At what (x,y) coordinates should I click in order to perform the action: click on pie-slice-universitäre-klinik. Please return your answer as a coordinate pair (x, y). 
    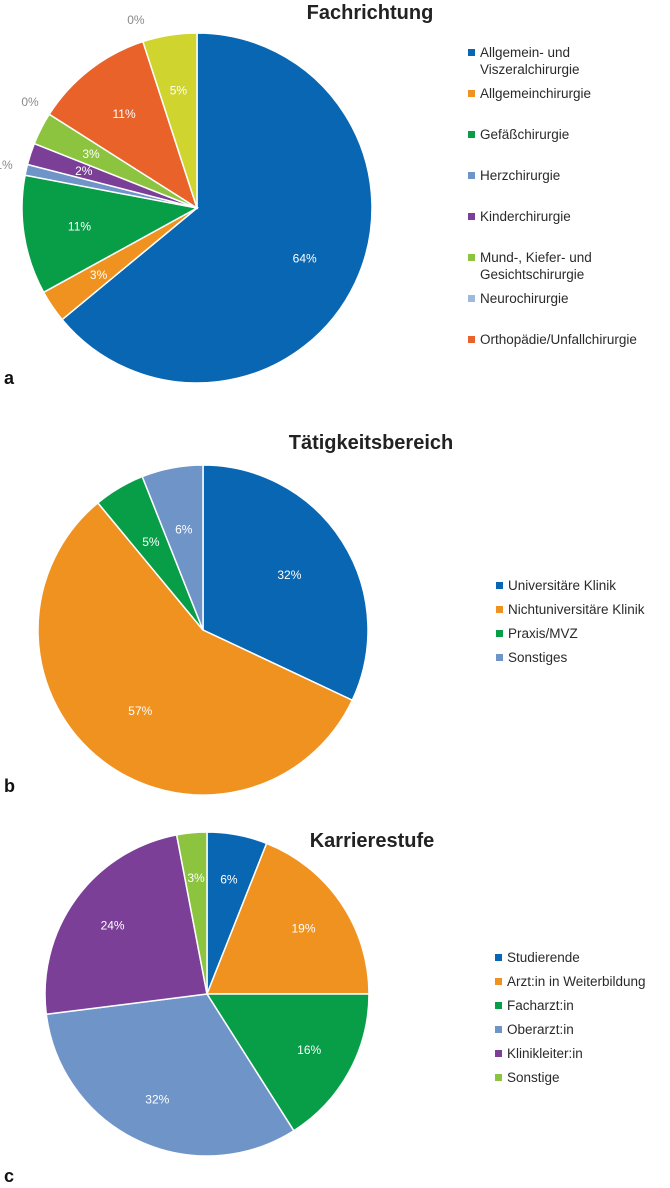
    Looking at the image, I should click on (285, 583).